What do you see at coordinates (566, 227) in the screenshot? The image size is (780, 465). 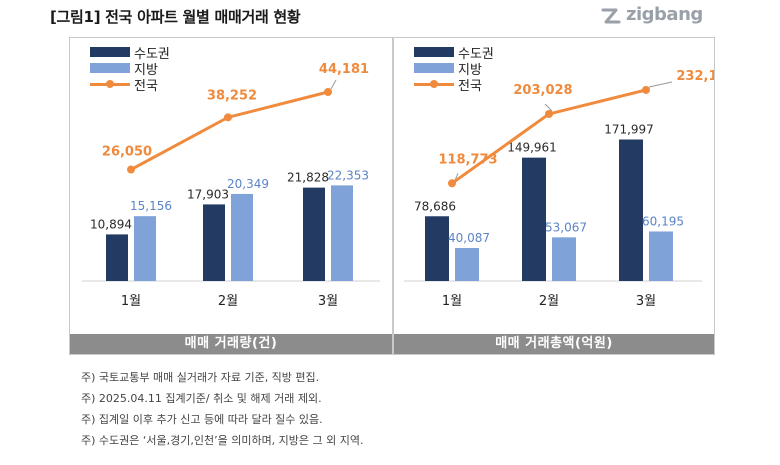 I see `bar-value-label: 53,067` at bounding box center [566, 227].